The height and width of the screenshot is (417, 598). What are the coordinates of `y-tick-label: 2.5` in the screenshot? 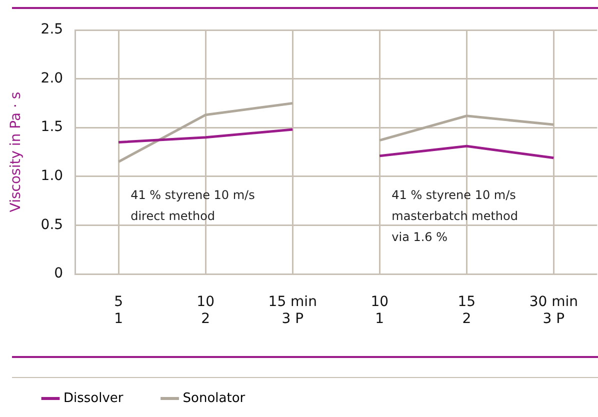 It's located at (52, 30).